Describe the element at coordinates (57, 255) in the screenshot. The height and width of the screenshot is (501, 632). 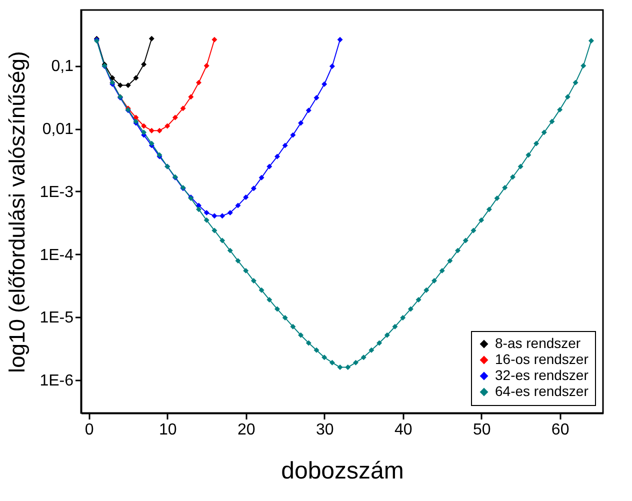
I see `y-tick-label: 1E-4` at that location.